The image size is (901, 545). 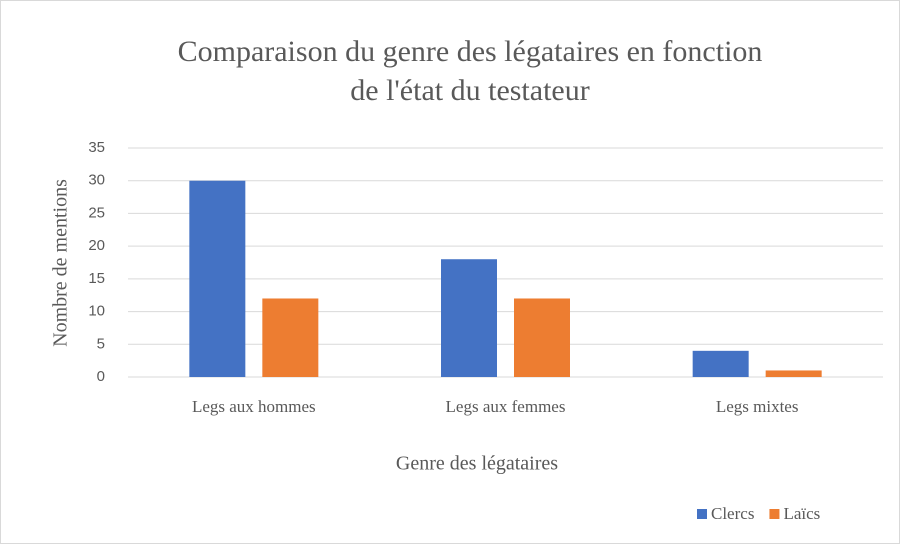 What do you see at coordinates (477, 464) in the screenshot?
I see `x-axis-label: Genre des légataires` at bounding box center [477, 464].